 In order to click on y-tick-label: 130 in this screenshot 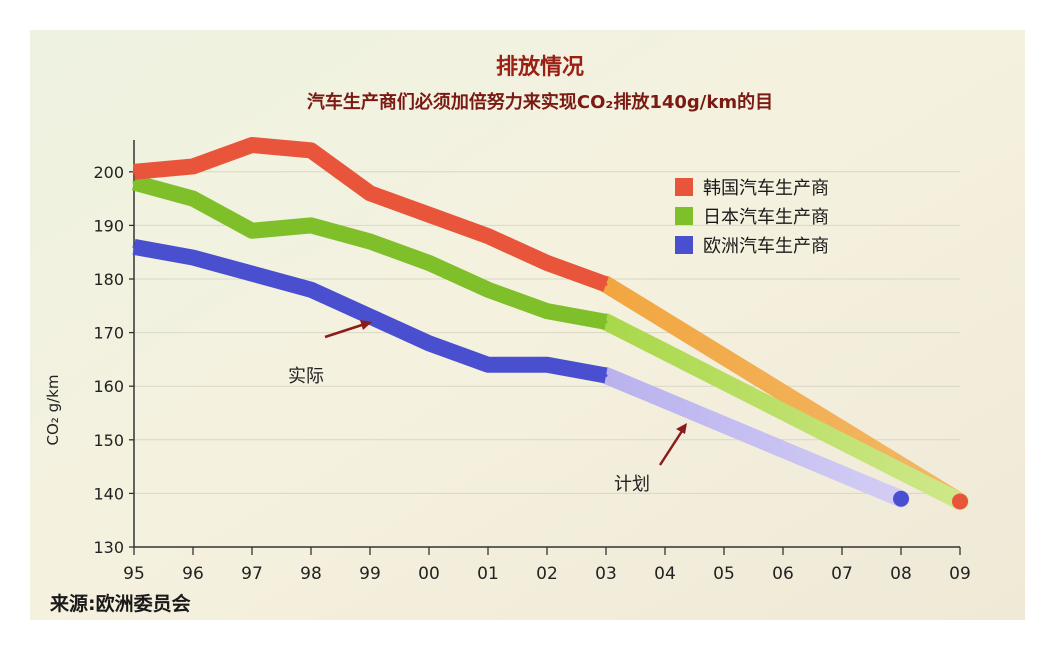, I will do `click(108, 547)`.